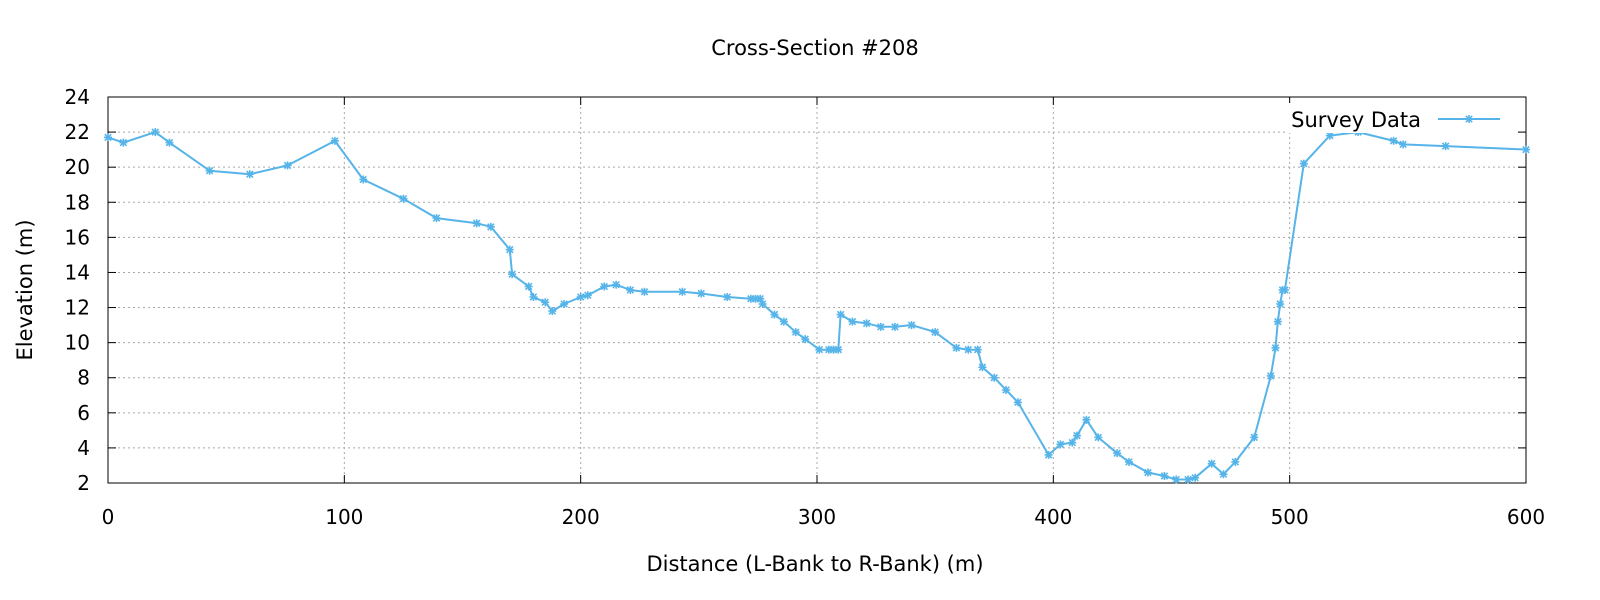 The image size is (1600, 600). Describe the element at coordinates (83, 448) in the screenshot. I see `y-tick-label: 4` at that location.